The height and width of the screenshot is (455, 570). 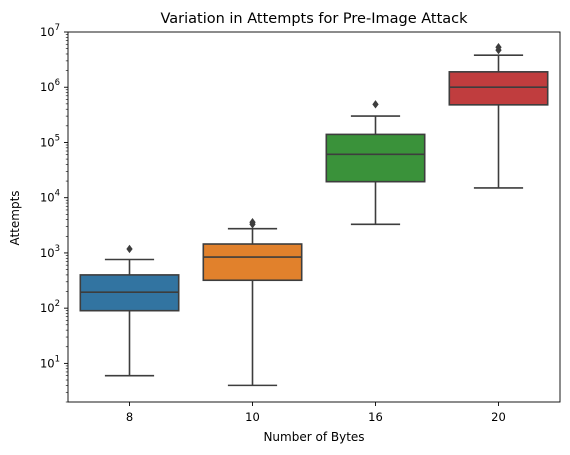 What do you see at coordinates (375, 417) in the screenshot?
I see `x-tick-label-16: 16` at bounding box center [375, 417].